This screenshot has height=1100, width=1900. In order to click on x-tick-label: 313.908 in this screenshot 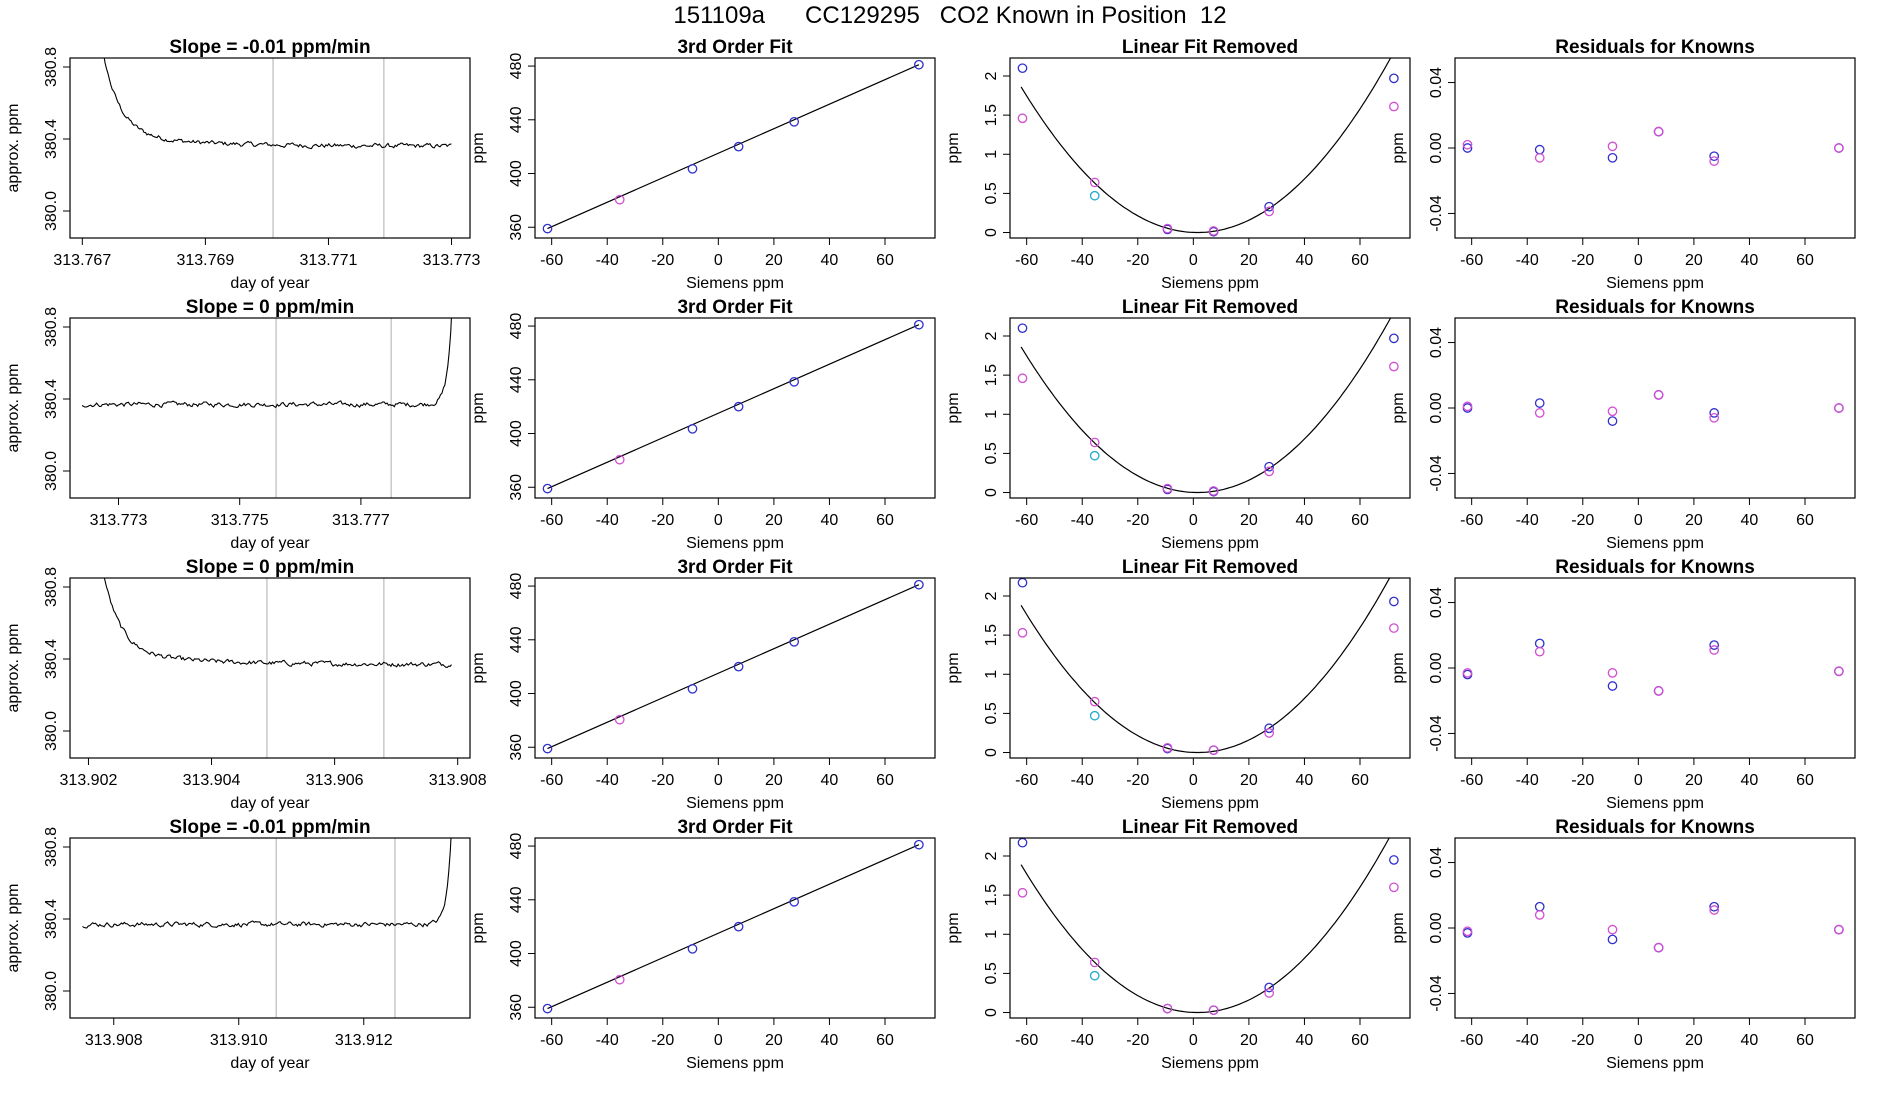, I will do `click(114, 1040)`.